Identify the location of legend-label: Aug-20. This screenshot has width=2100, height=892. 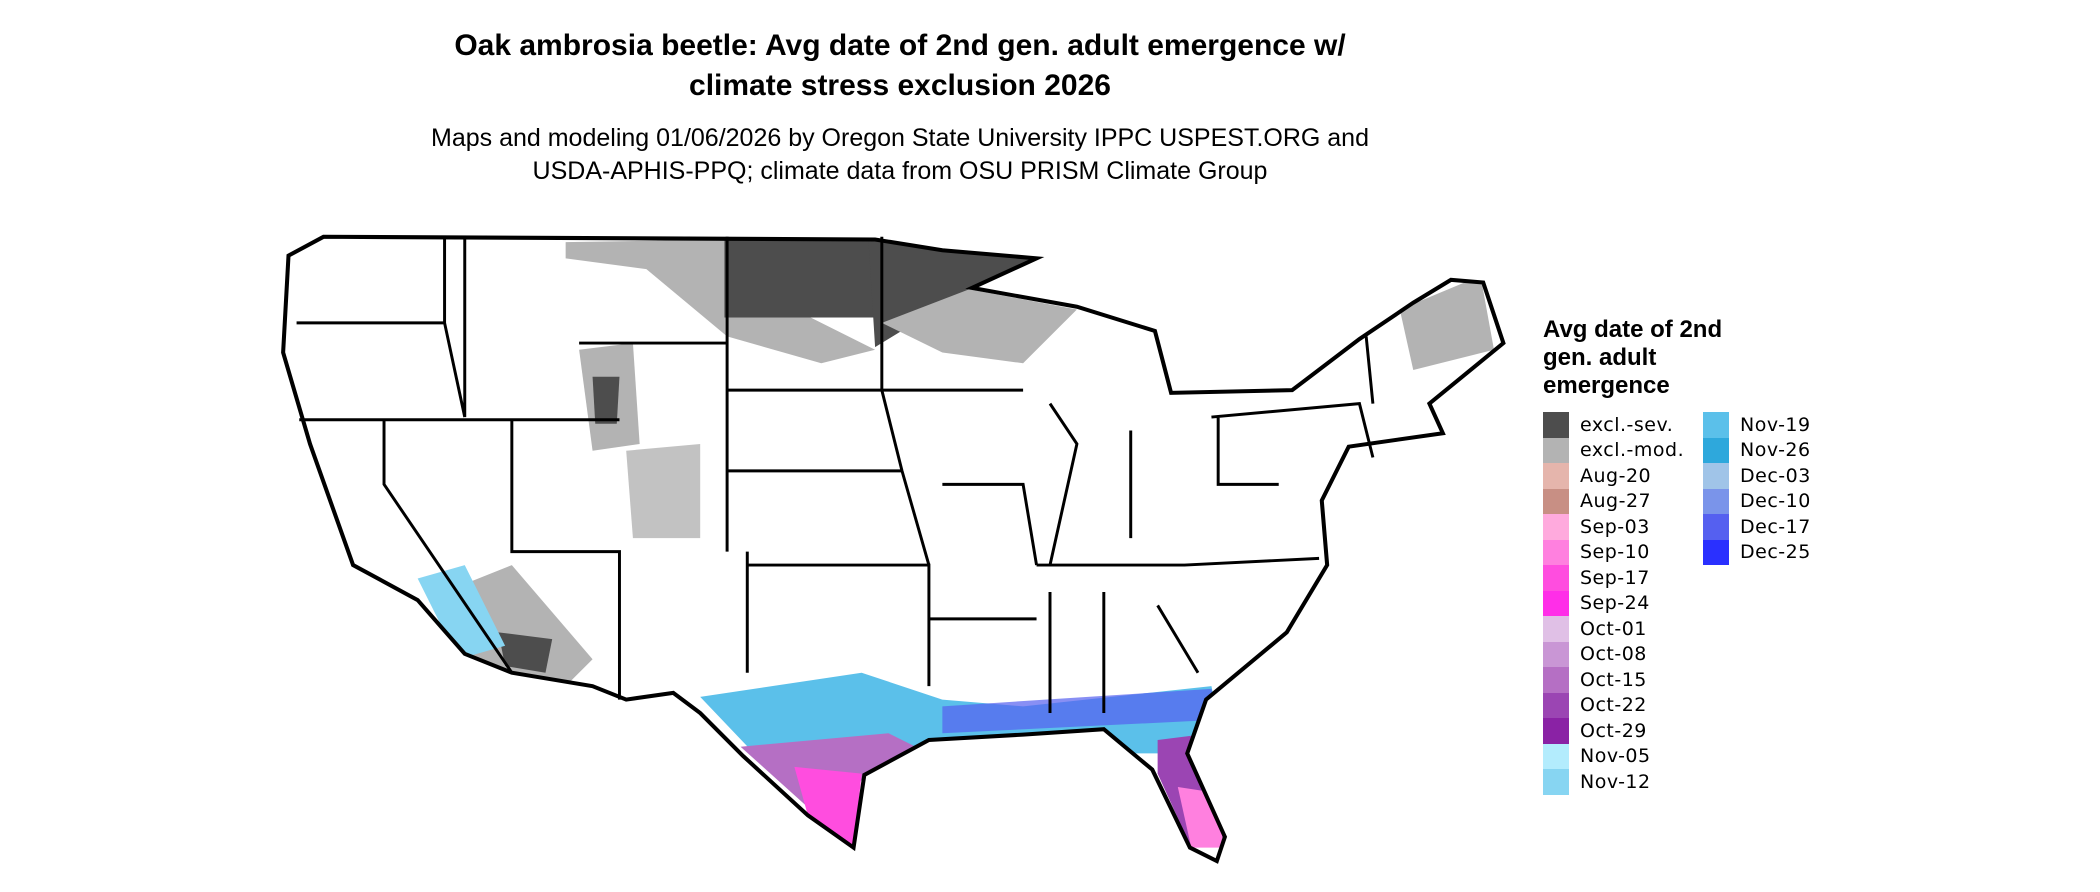
(1616, 475).